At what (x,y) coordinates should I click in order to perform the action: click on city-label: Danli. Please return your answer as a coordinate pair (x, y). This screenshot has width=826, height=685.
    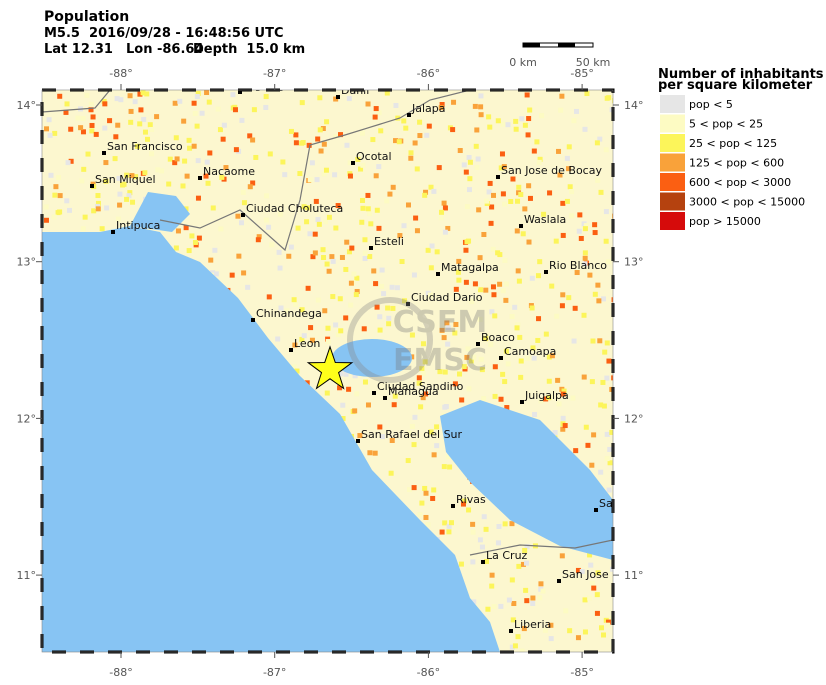
    Looking at the image, I should click on (355, 90).